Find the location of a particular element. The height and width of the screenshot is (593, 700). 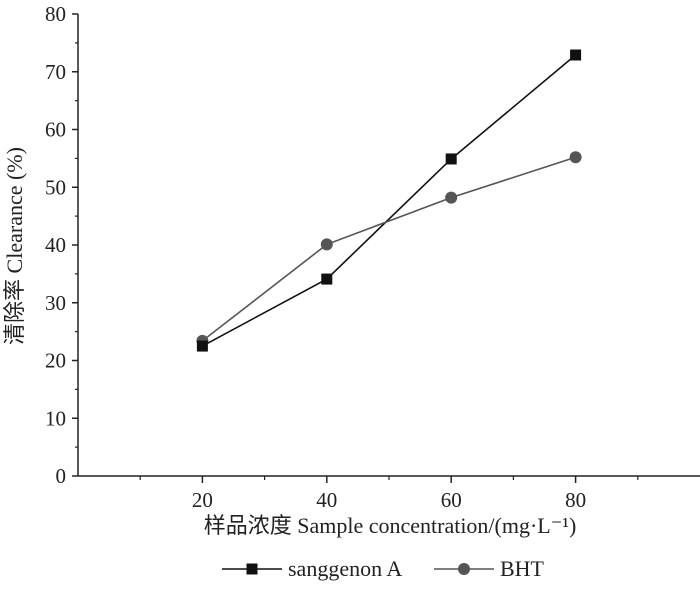

y-tick-label: 30 is located at coordinates (55, 303).